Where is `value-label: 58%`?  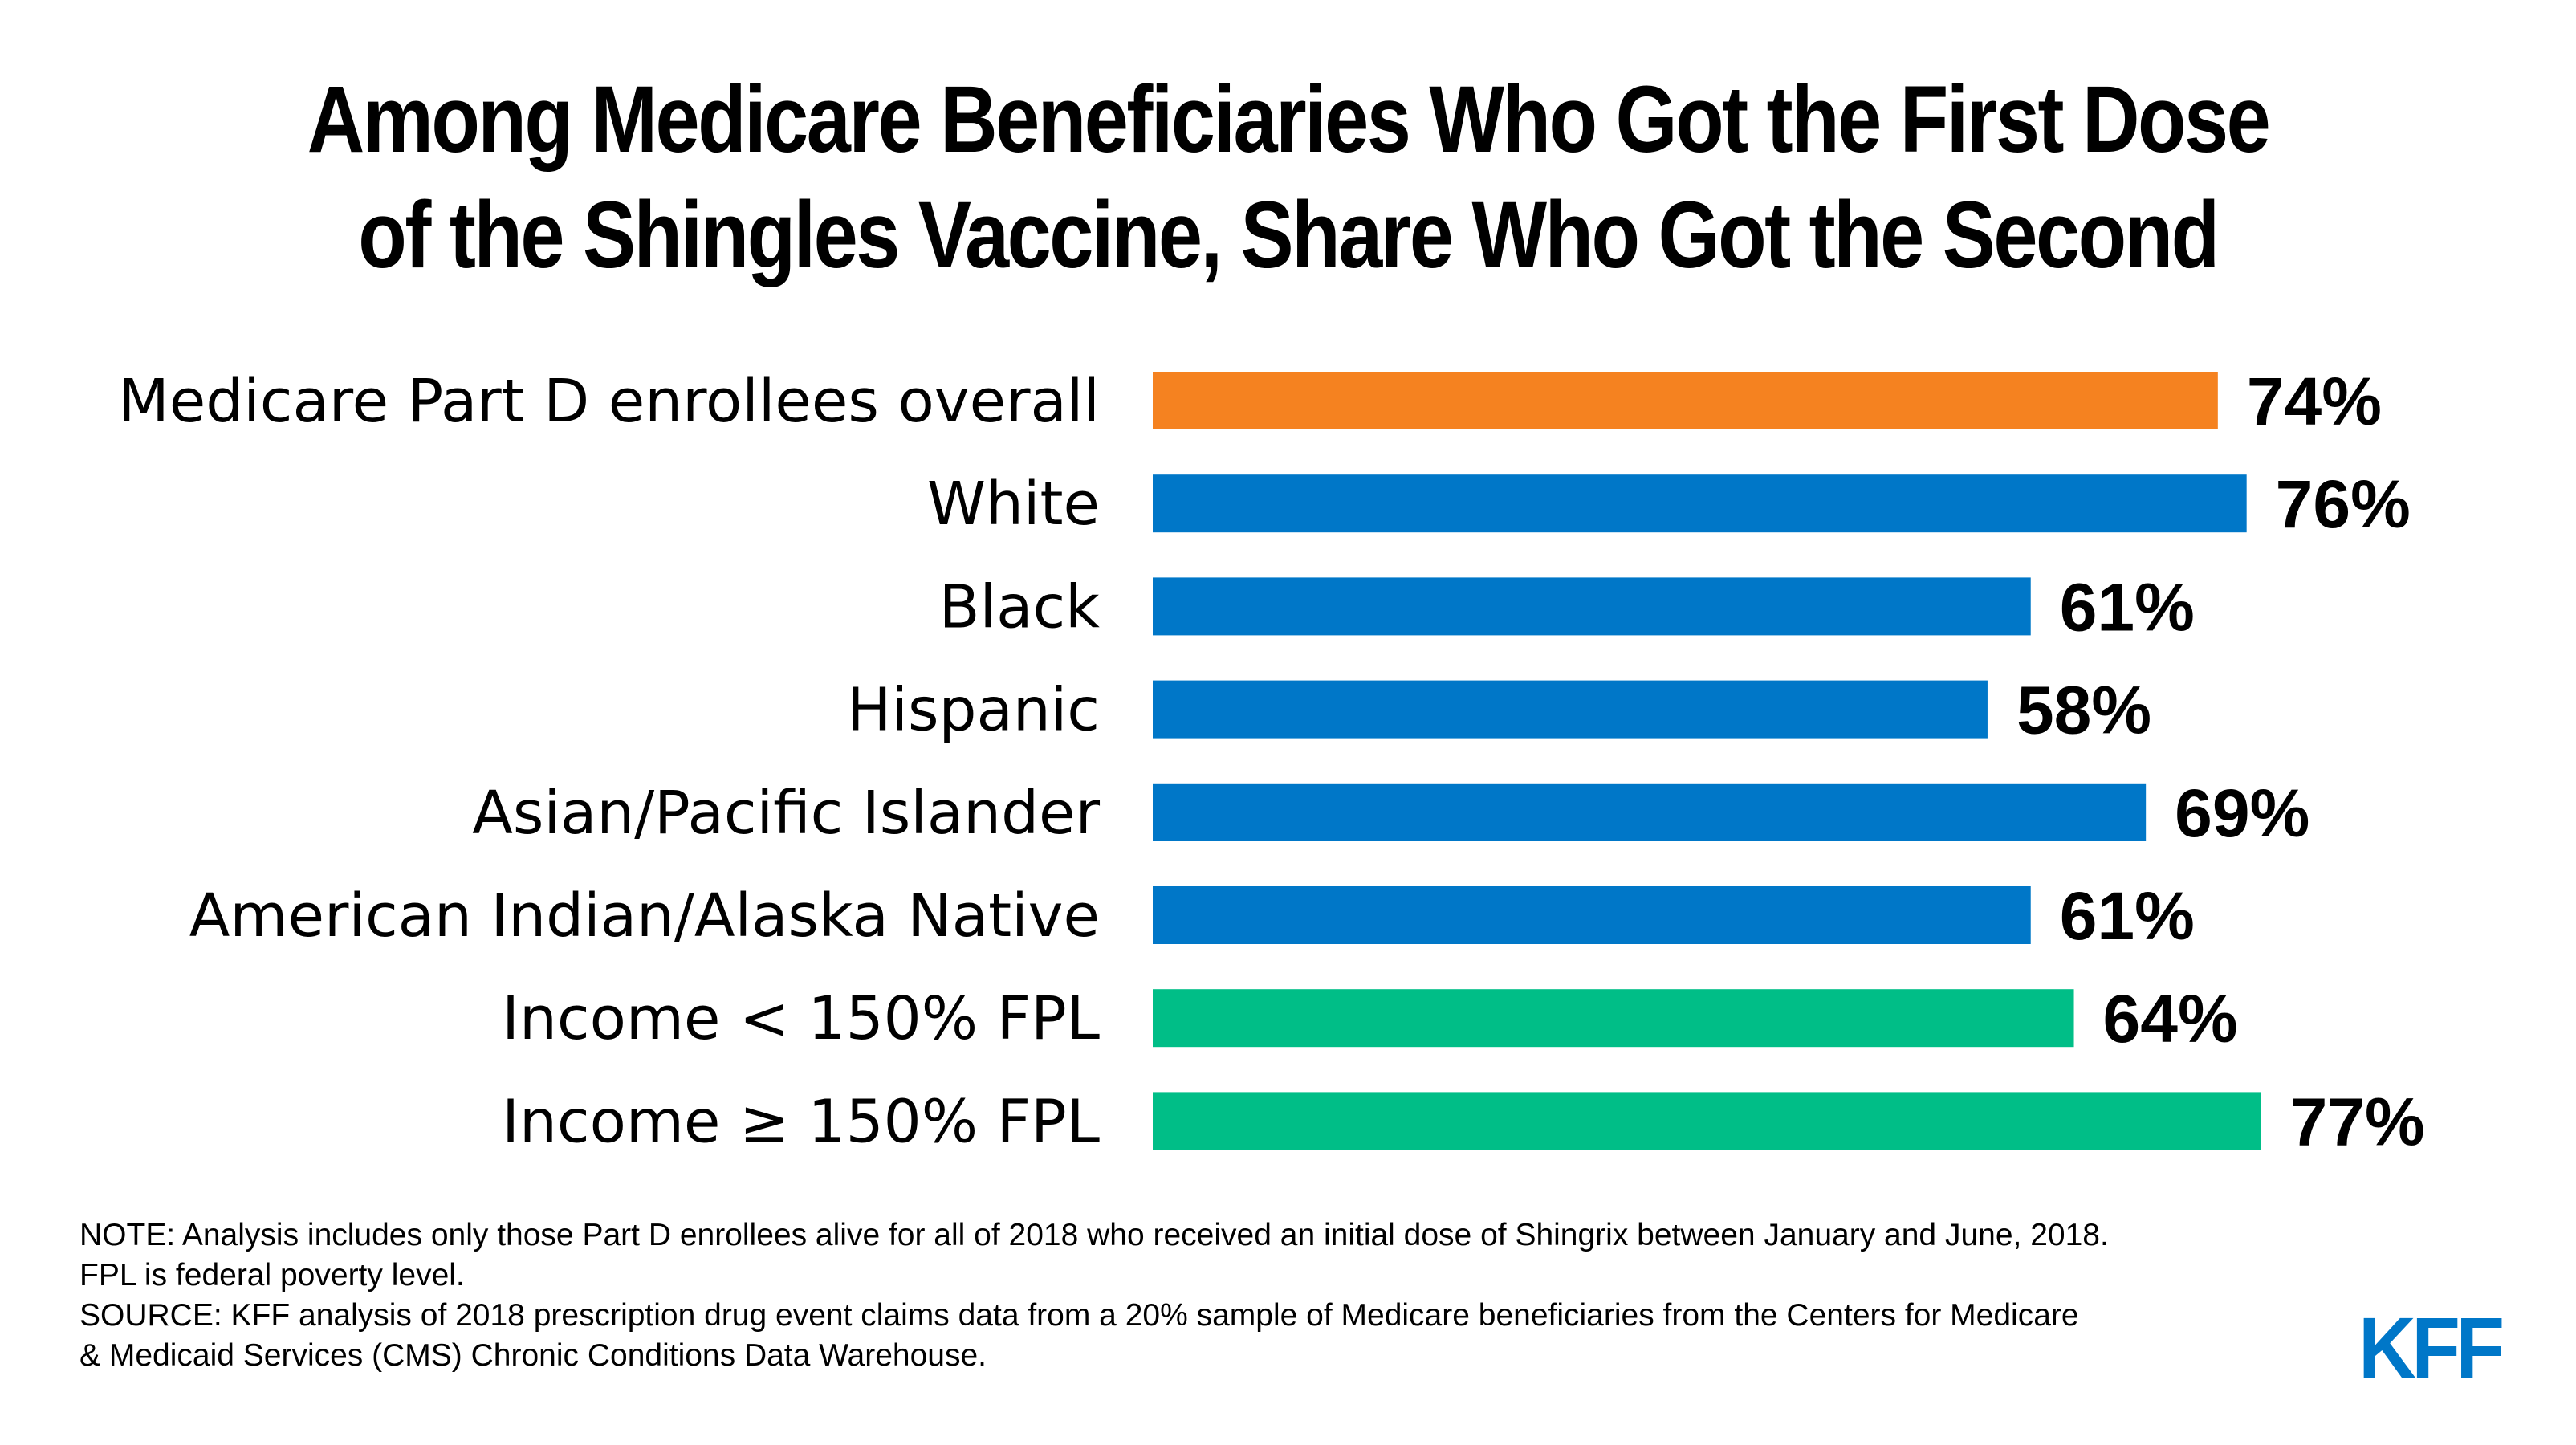
value-label: 58% is located at coordinates (2083, 710).